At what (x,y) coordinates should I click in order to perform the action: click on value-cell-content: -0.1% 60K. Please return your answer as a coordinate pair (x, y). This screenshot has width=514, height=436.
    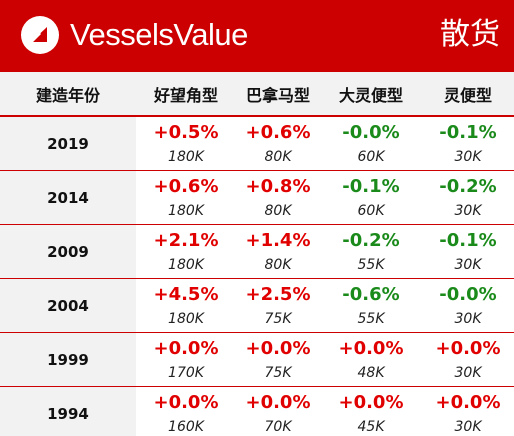
    Looking at the image, I should click on (371, 197).